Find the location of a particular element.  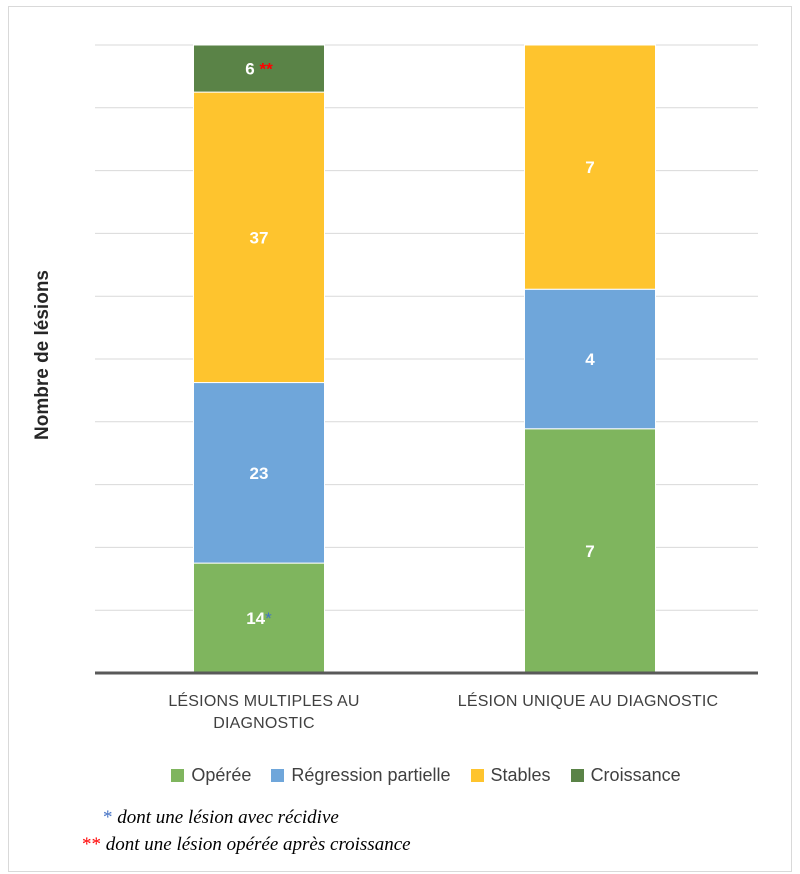

footnote-double-star-text: dont une lésion opérée après croissance is located at coordinates (256, 844).